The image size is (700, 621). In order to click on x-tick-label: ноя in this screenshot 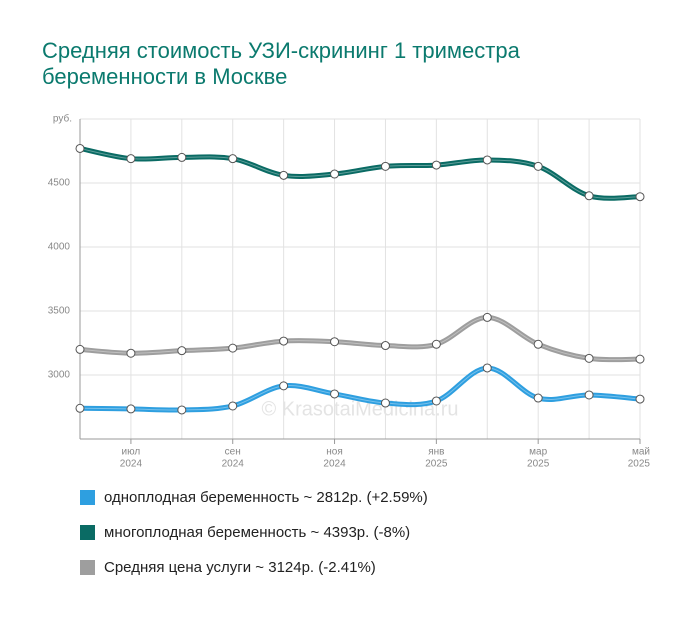, I will do `click(334, 452)`.